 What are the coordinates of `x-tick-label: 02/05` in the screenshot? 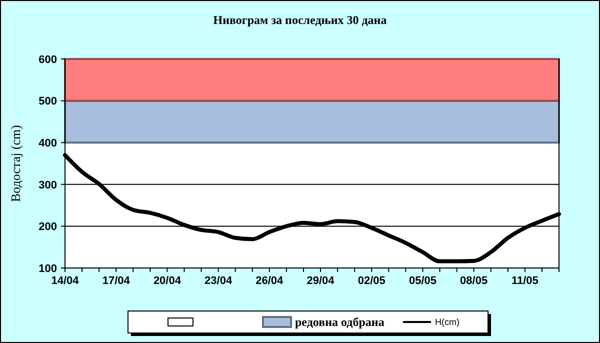 It's located at (372, 281).